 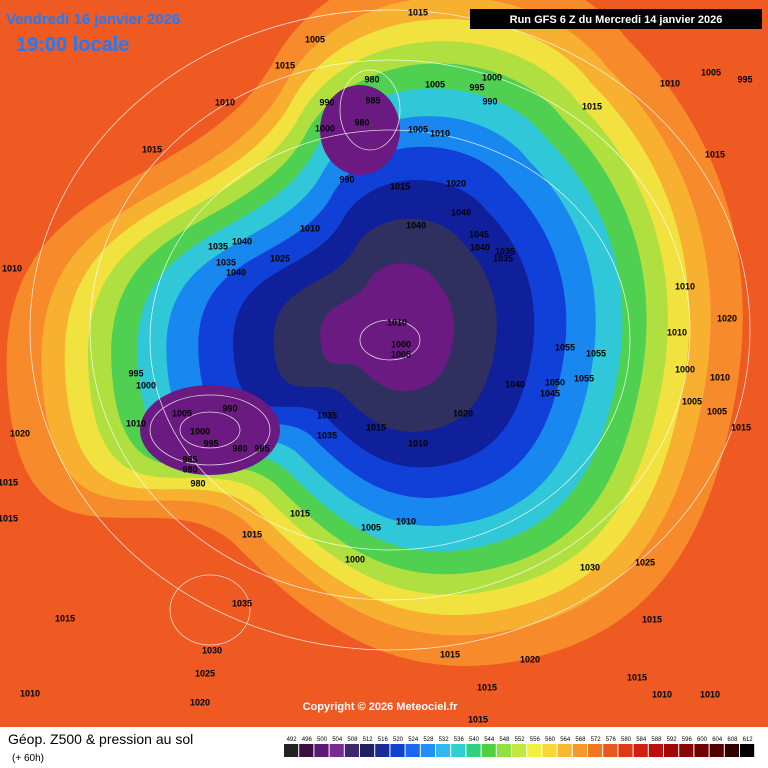 What do you see at coordinates (474, 740) in the screenshot?
I see `colorbar-label: 540` at bounding box center [474, 740].